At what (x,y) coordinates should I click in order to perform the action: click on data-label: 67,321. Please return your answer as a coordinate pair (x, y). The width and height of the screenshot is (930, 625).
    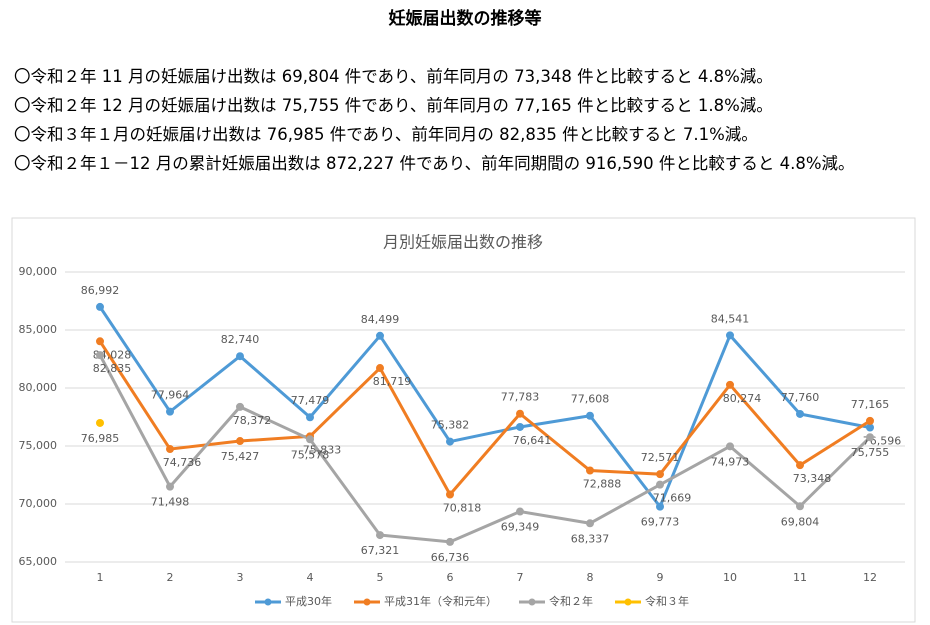
    Looking at the image, I should click on (380, 550).